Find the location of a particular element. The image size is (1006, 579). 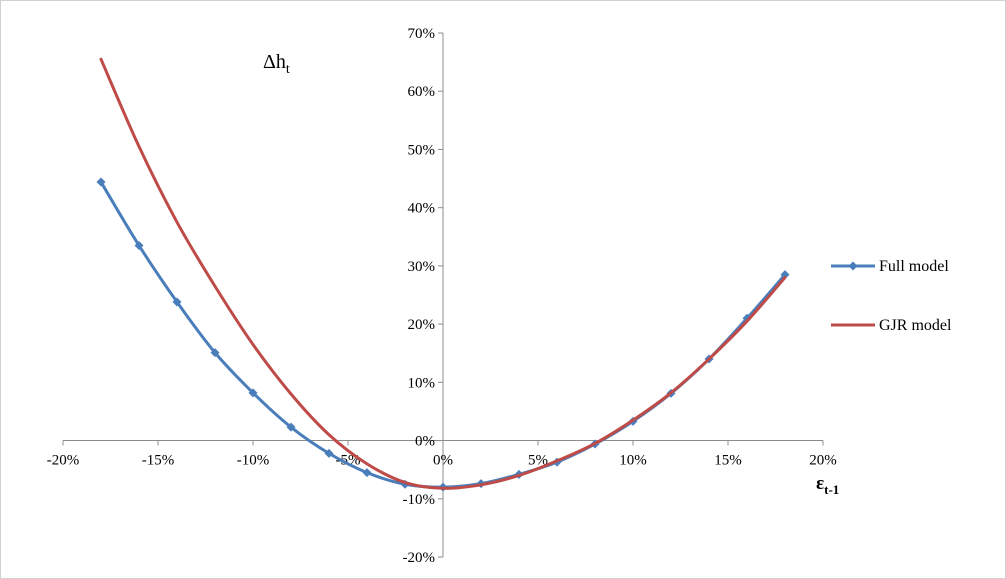

x-tick-label: 5% is located at coordinates (538, 461).